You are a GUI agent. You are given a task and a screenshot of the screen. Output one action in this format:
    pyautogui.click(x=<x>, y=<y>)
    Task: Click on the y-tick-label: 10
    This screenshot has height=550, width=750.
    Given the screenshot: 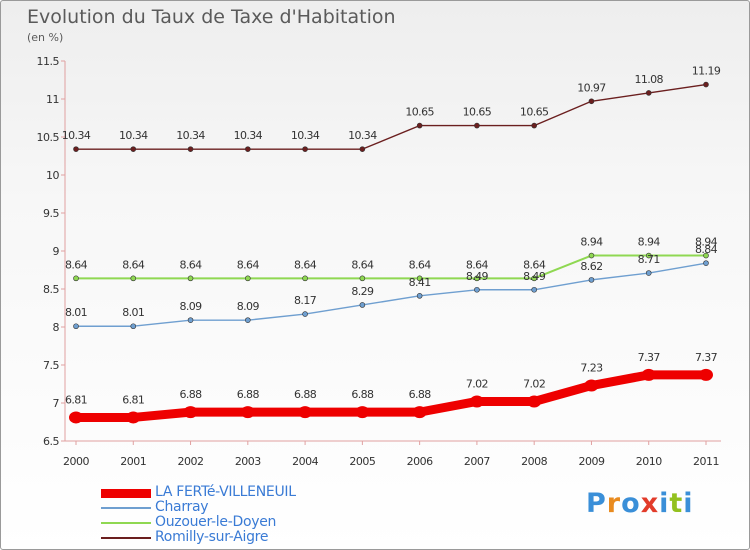 What is the action you would take?
    pyautogui.click(x=52, y=175)
    